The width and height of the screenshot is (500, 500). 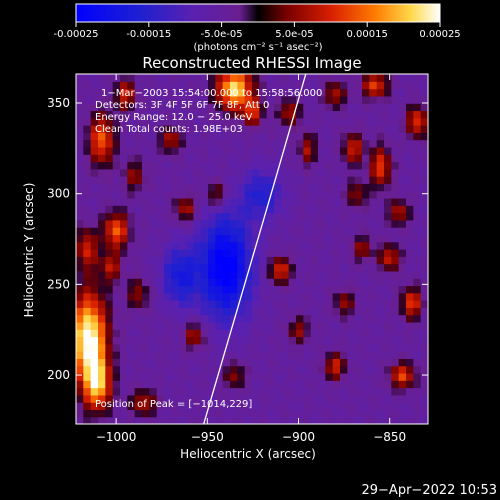 What do you see at coordinates (207, 437) in the screenshot?
I see `x-tick-label: −950` at bounding box center [207, 437].